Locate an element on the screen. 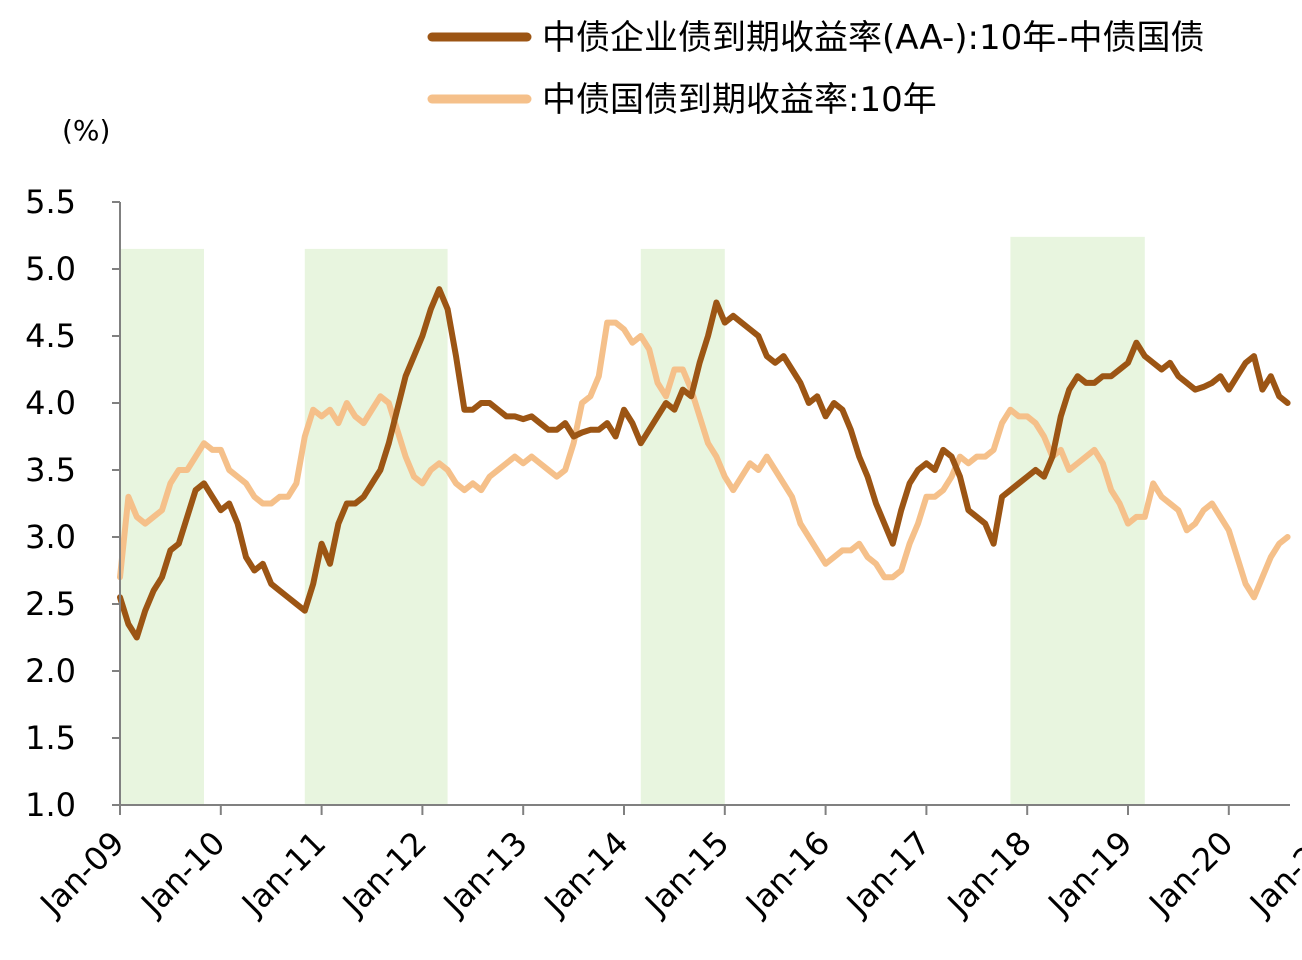 The image size is (1302, 960). x-tick-label: Jan-17 is located at coordinates (888, 874).